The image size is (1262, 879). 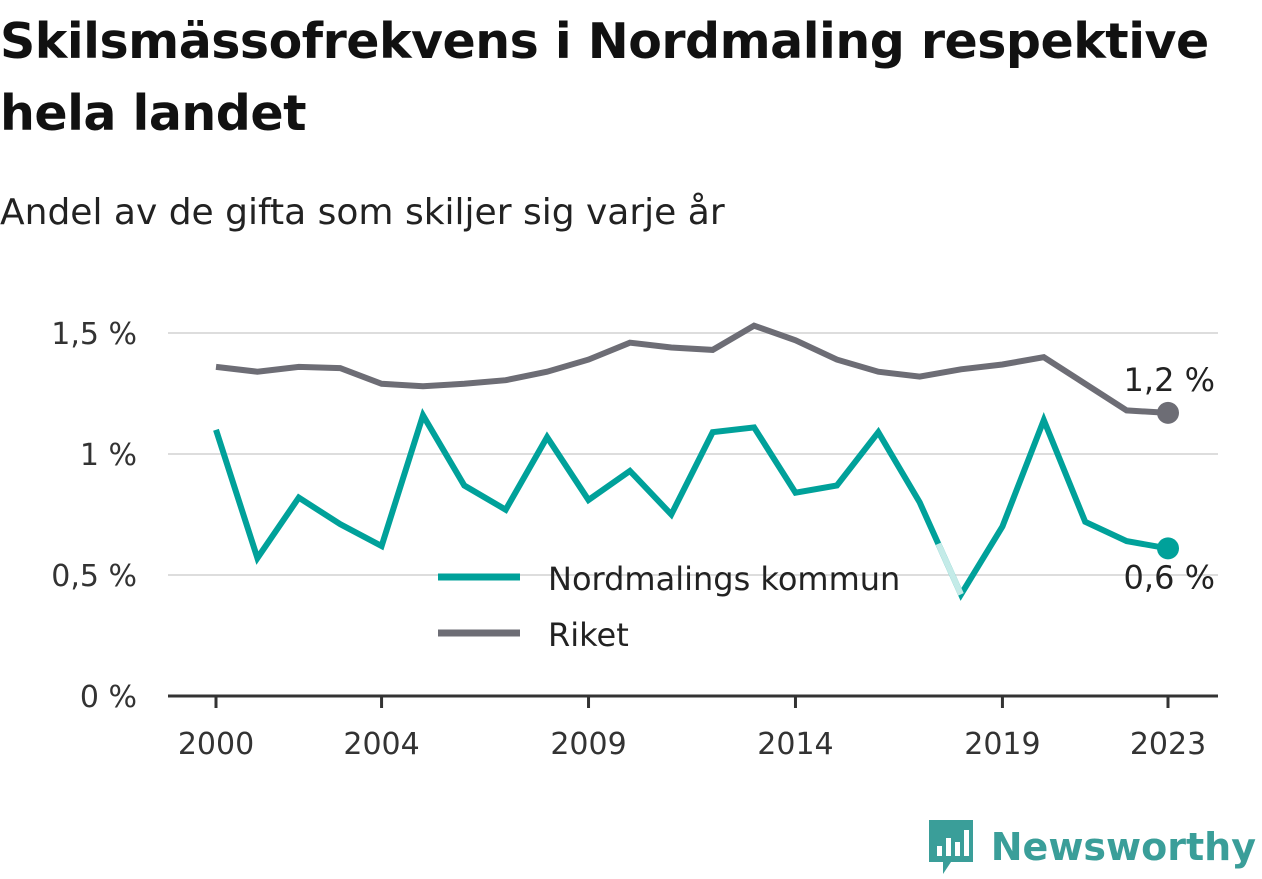 What do you see at coordinates (108, 455) in the screenshot?
I see `y-tick-label: 1 %` at bounding box center [108, 455].